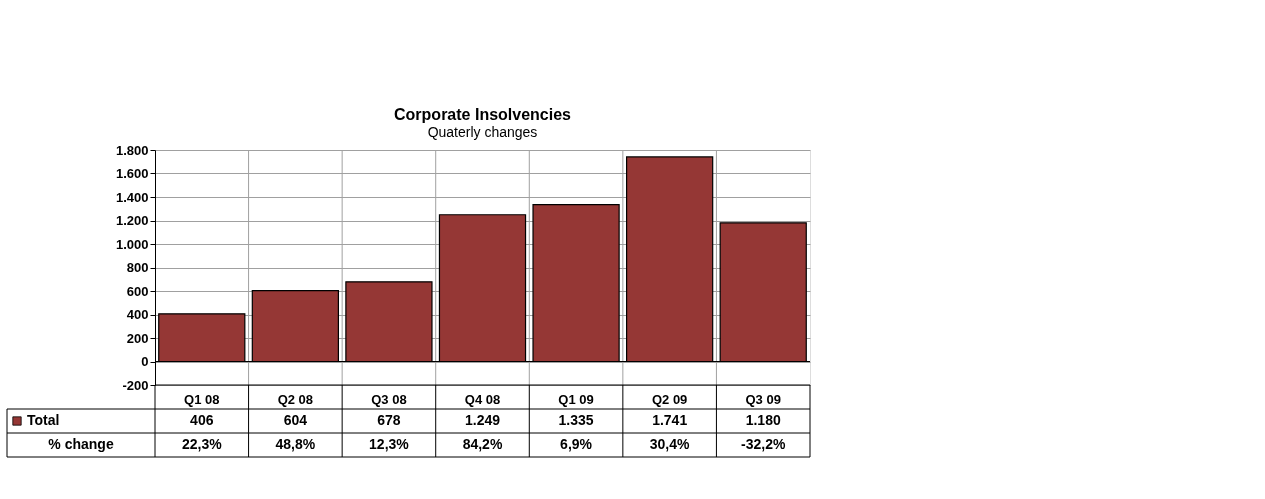  Describe the element at coordinates (389, 444) in the screenshot. I see `text: 12,3%` at that location.